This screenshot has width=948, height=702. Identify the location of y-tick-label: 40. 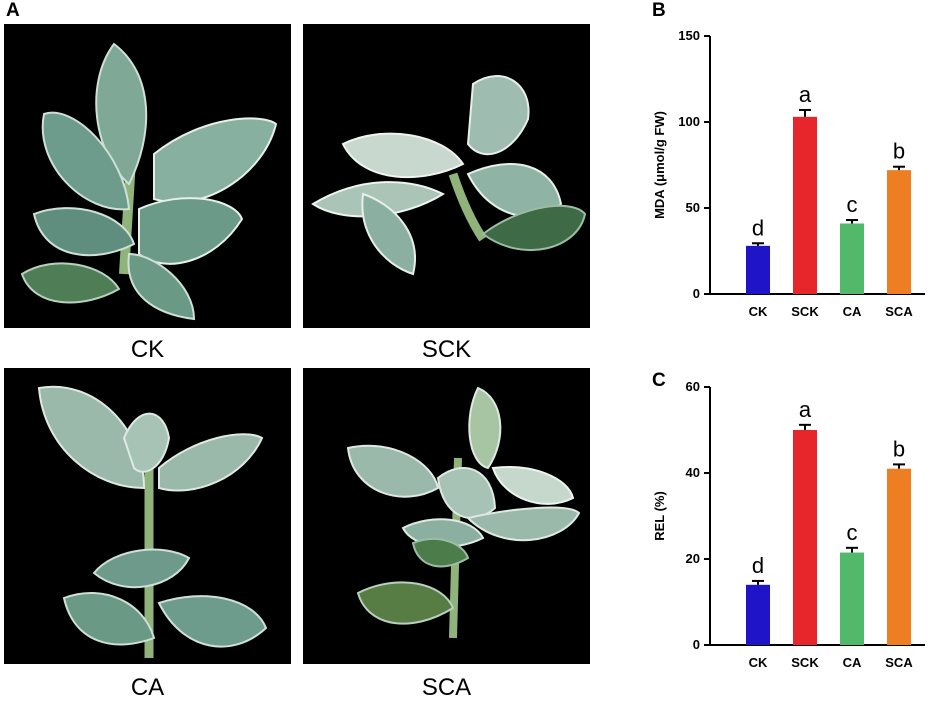
(693, 472).